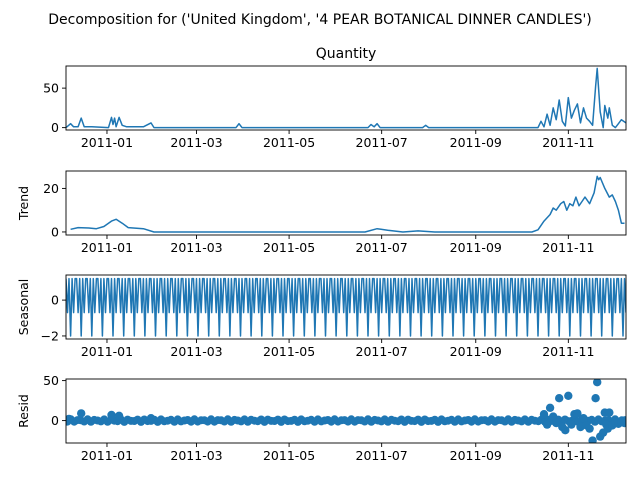  What do you see at coordinates (476, 247) in the screenshot?
I see `trend-x-tick-label: 2011-09` at bounding box center [476, 247].